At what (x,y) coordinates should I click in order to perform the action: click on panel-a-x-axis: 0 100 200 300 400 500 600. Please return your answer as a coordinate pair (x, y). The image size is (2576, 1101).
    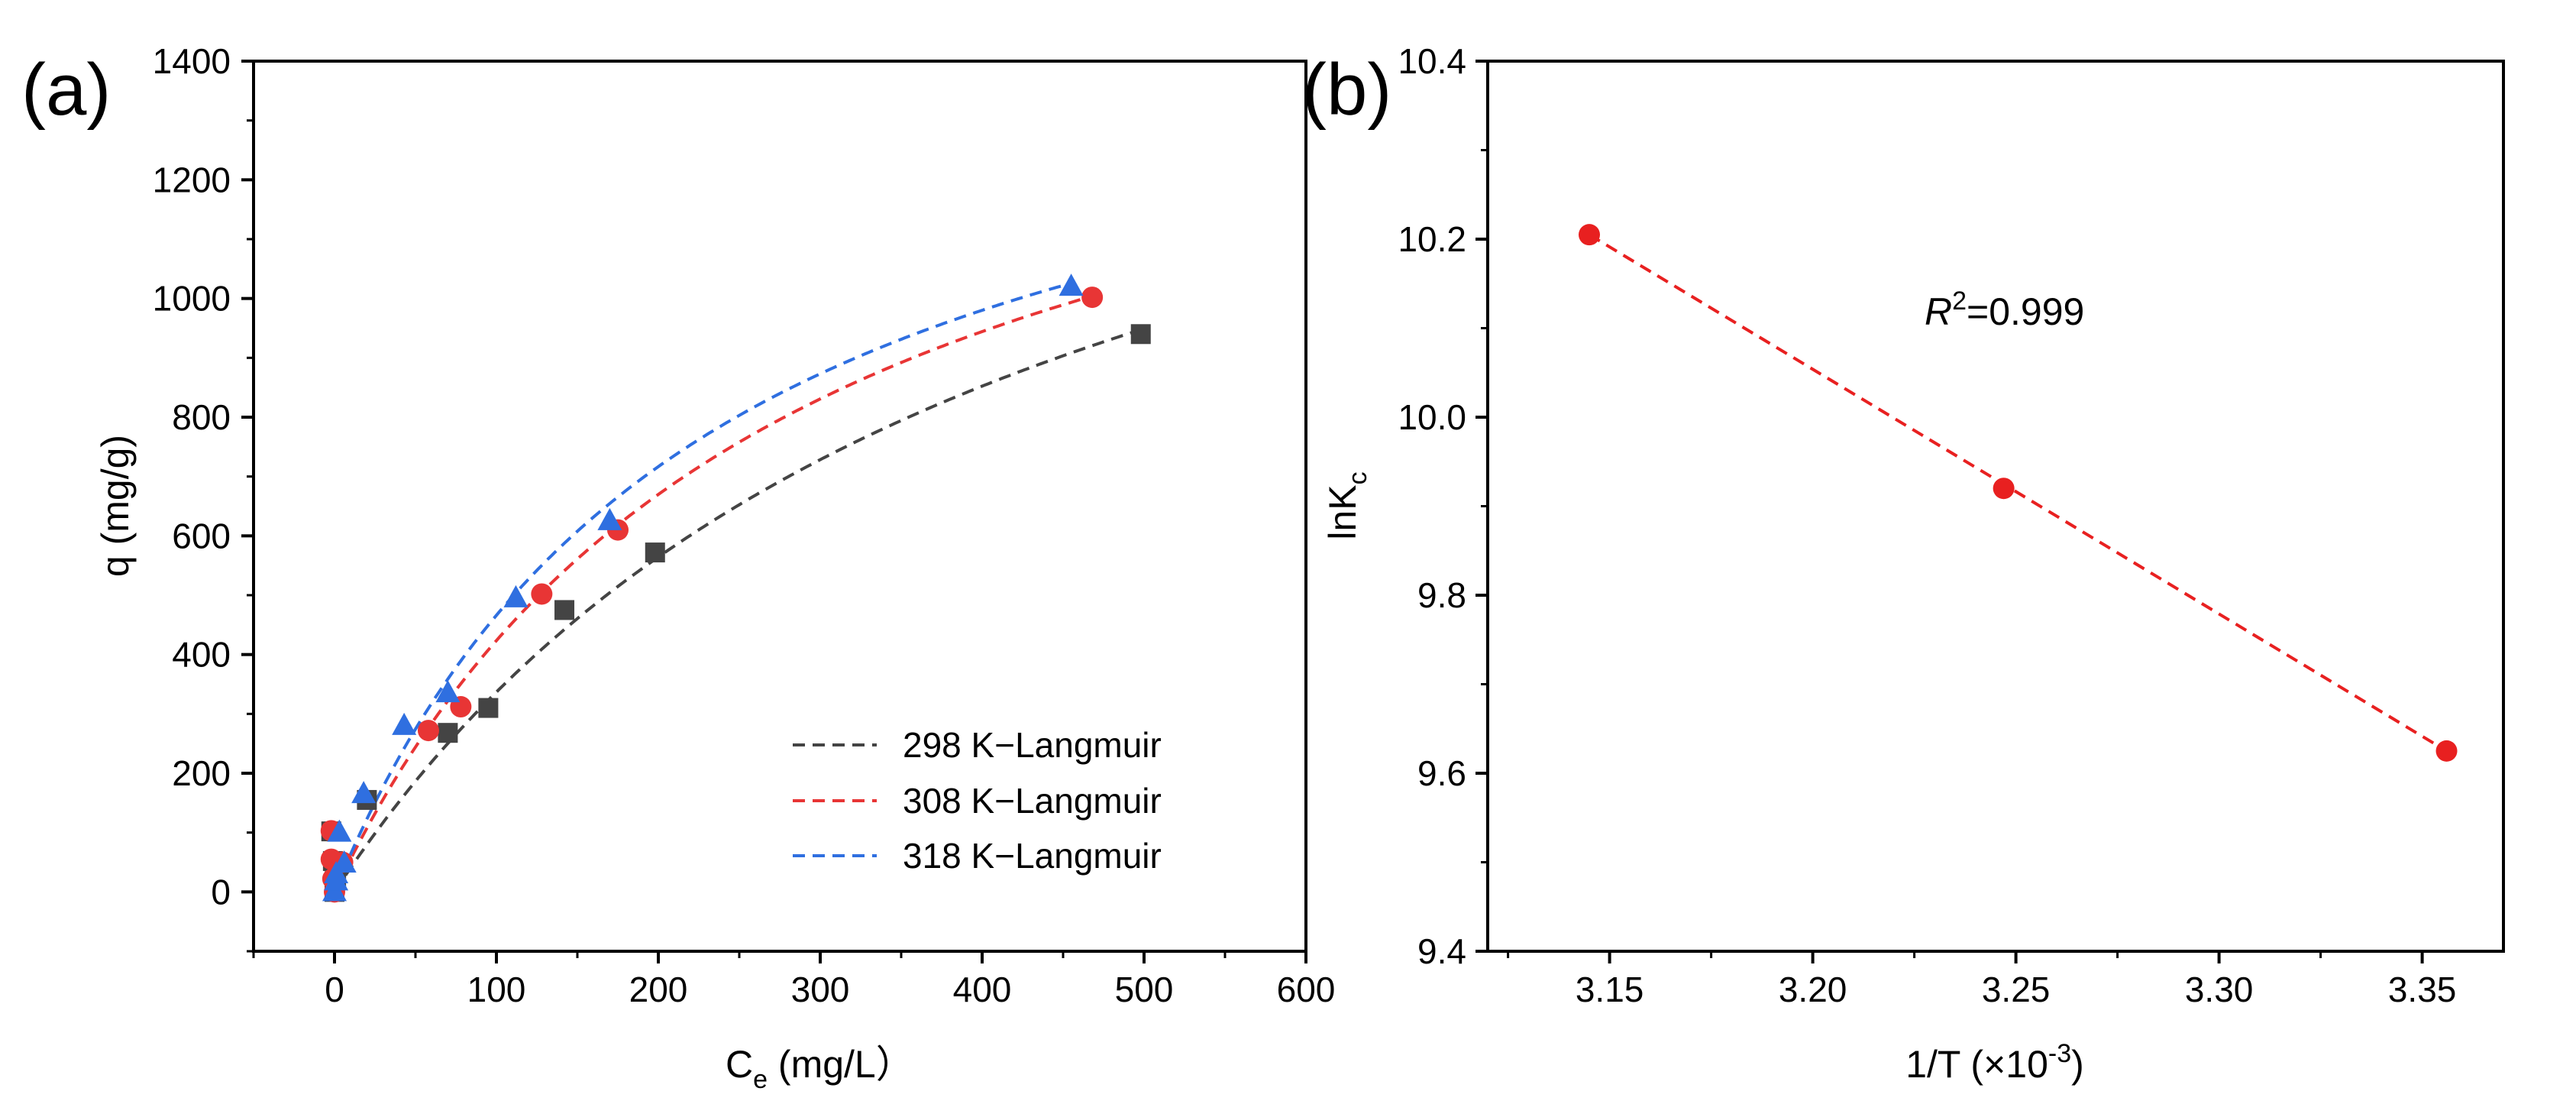
    Looking at the image, I should click on (794, 980).